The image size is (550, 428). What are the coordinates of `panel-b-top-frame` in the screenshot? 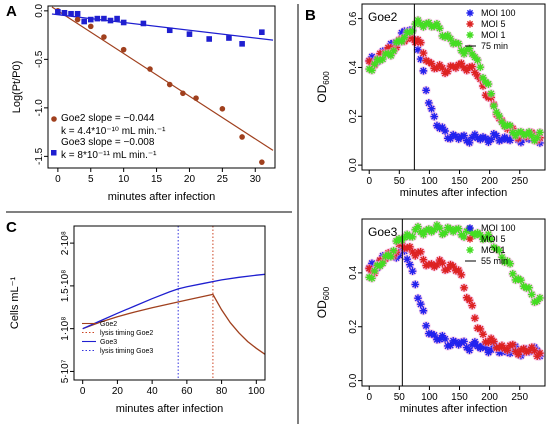 It's located at (453, 87).